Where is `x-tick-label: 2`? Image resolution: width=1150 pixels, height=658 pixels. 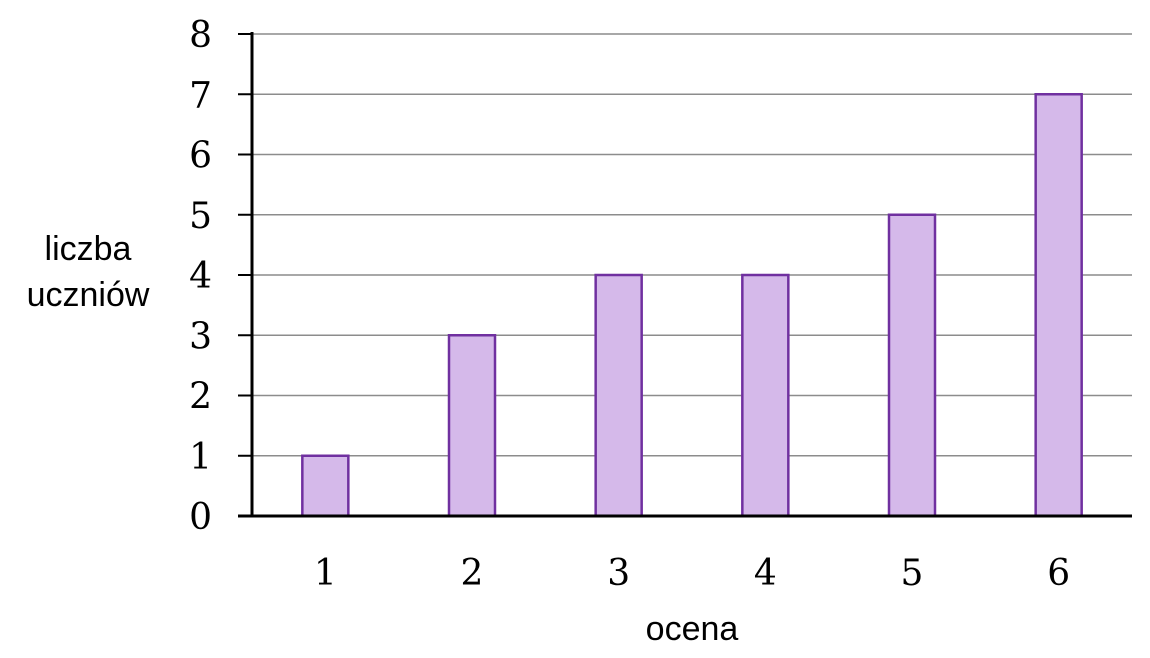 x-tick-label: 2 is located at coordinates (472, 573).